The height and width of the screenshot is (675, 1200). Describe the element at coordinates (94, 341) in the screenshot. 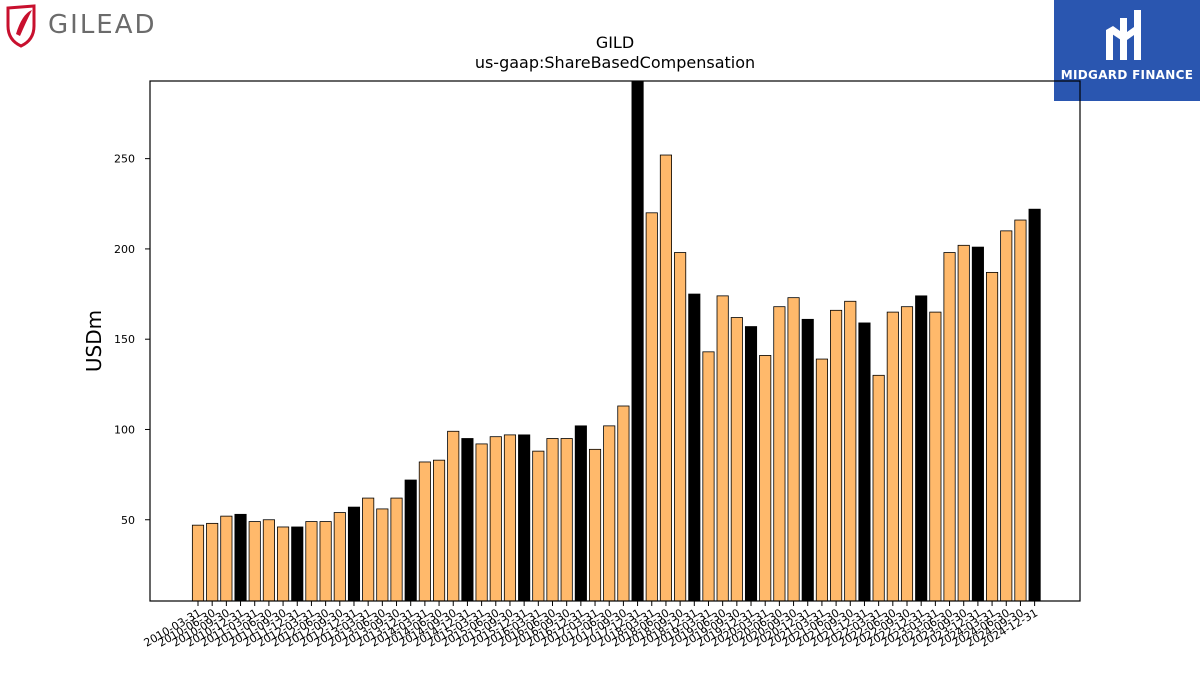

I see `y-axis-label: USDm` at that location.